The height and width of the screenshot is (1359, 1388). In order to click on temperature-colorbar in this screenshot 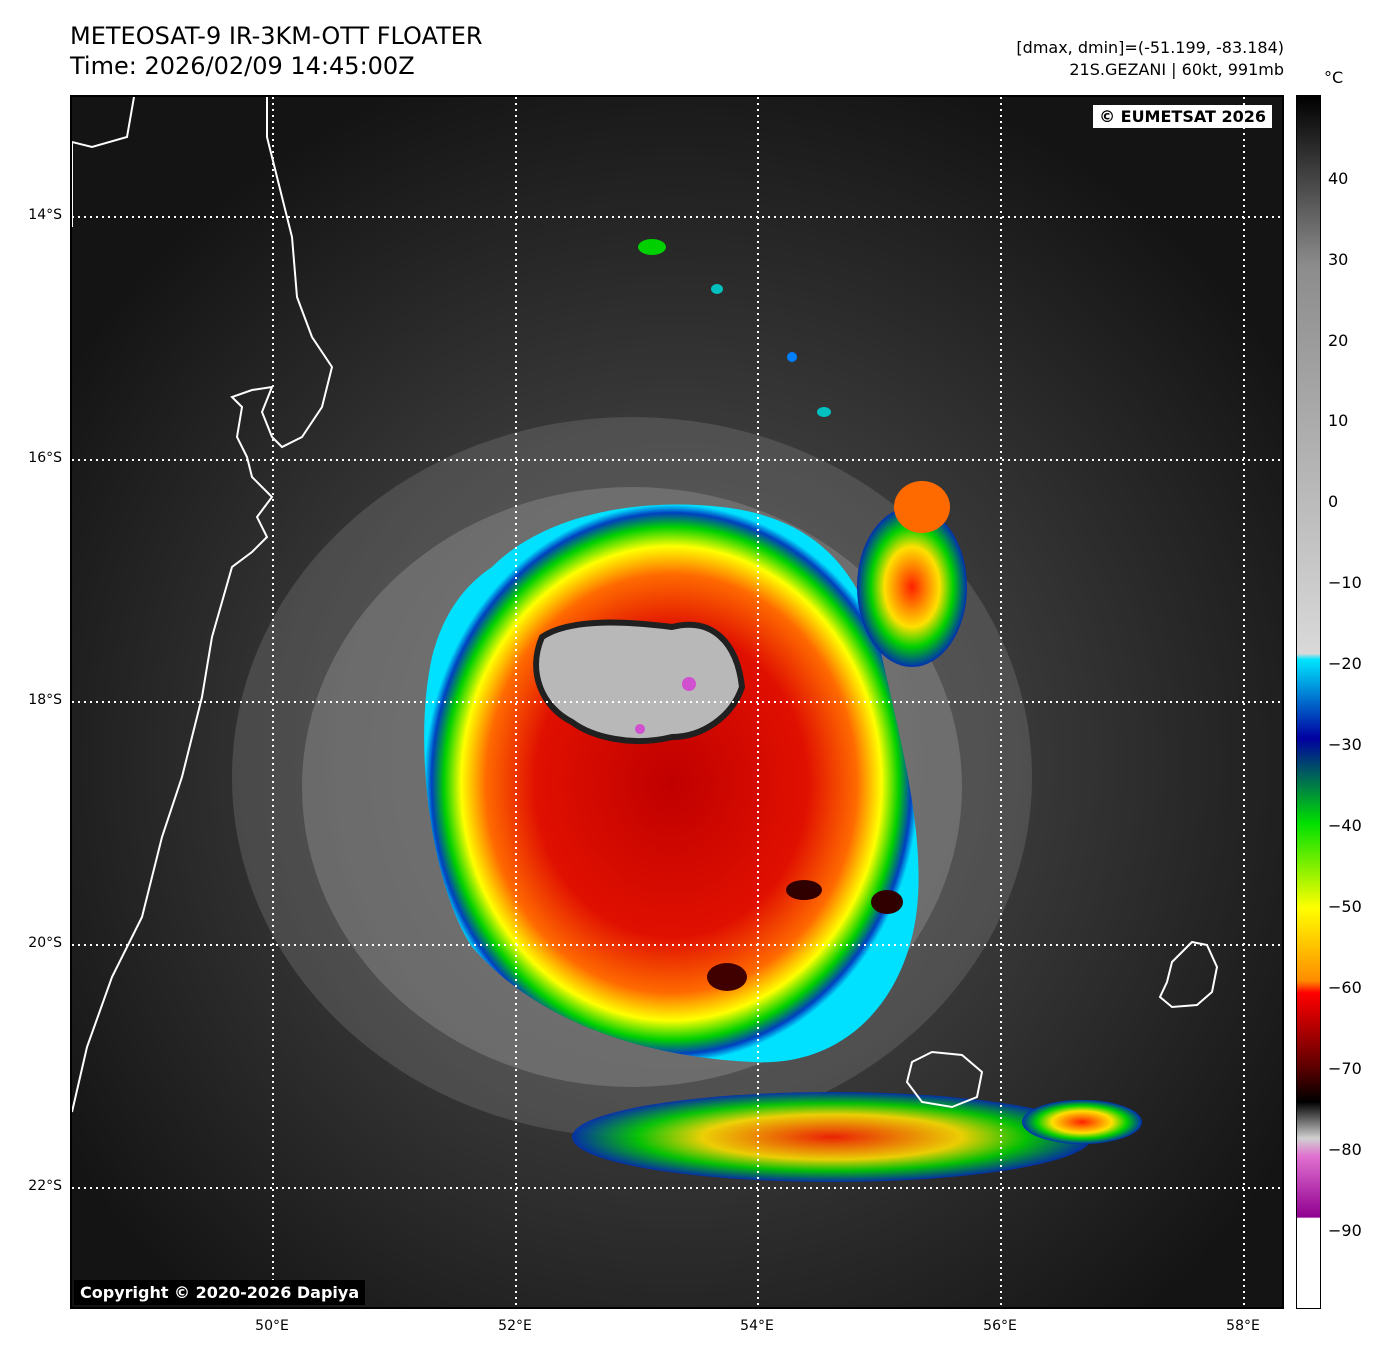, I will do `click(1308, 702)`.